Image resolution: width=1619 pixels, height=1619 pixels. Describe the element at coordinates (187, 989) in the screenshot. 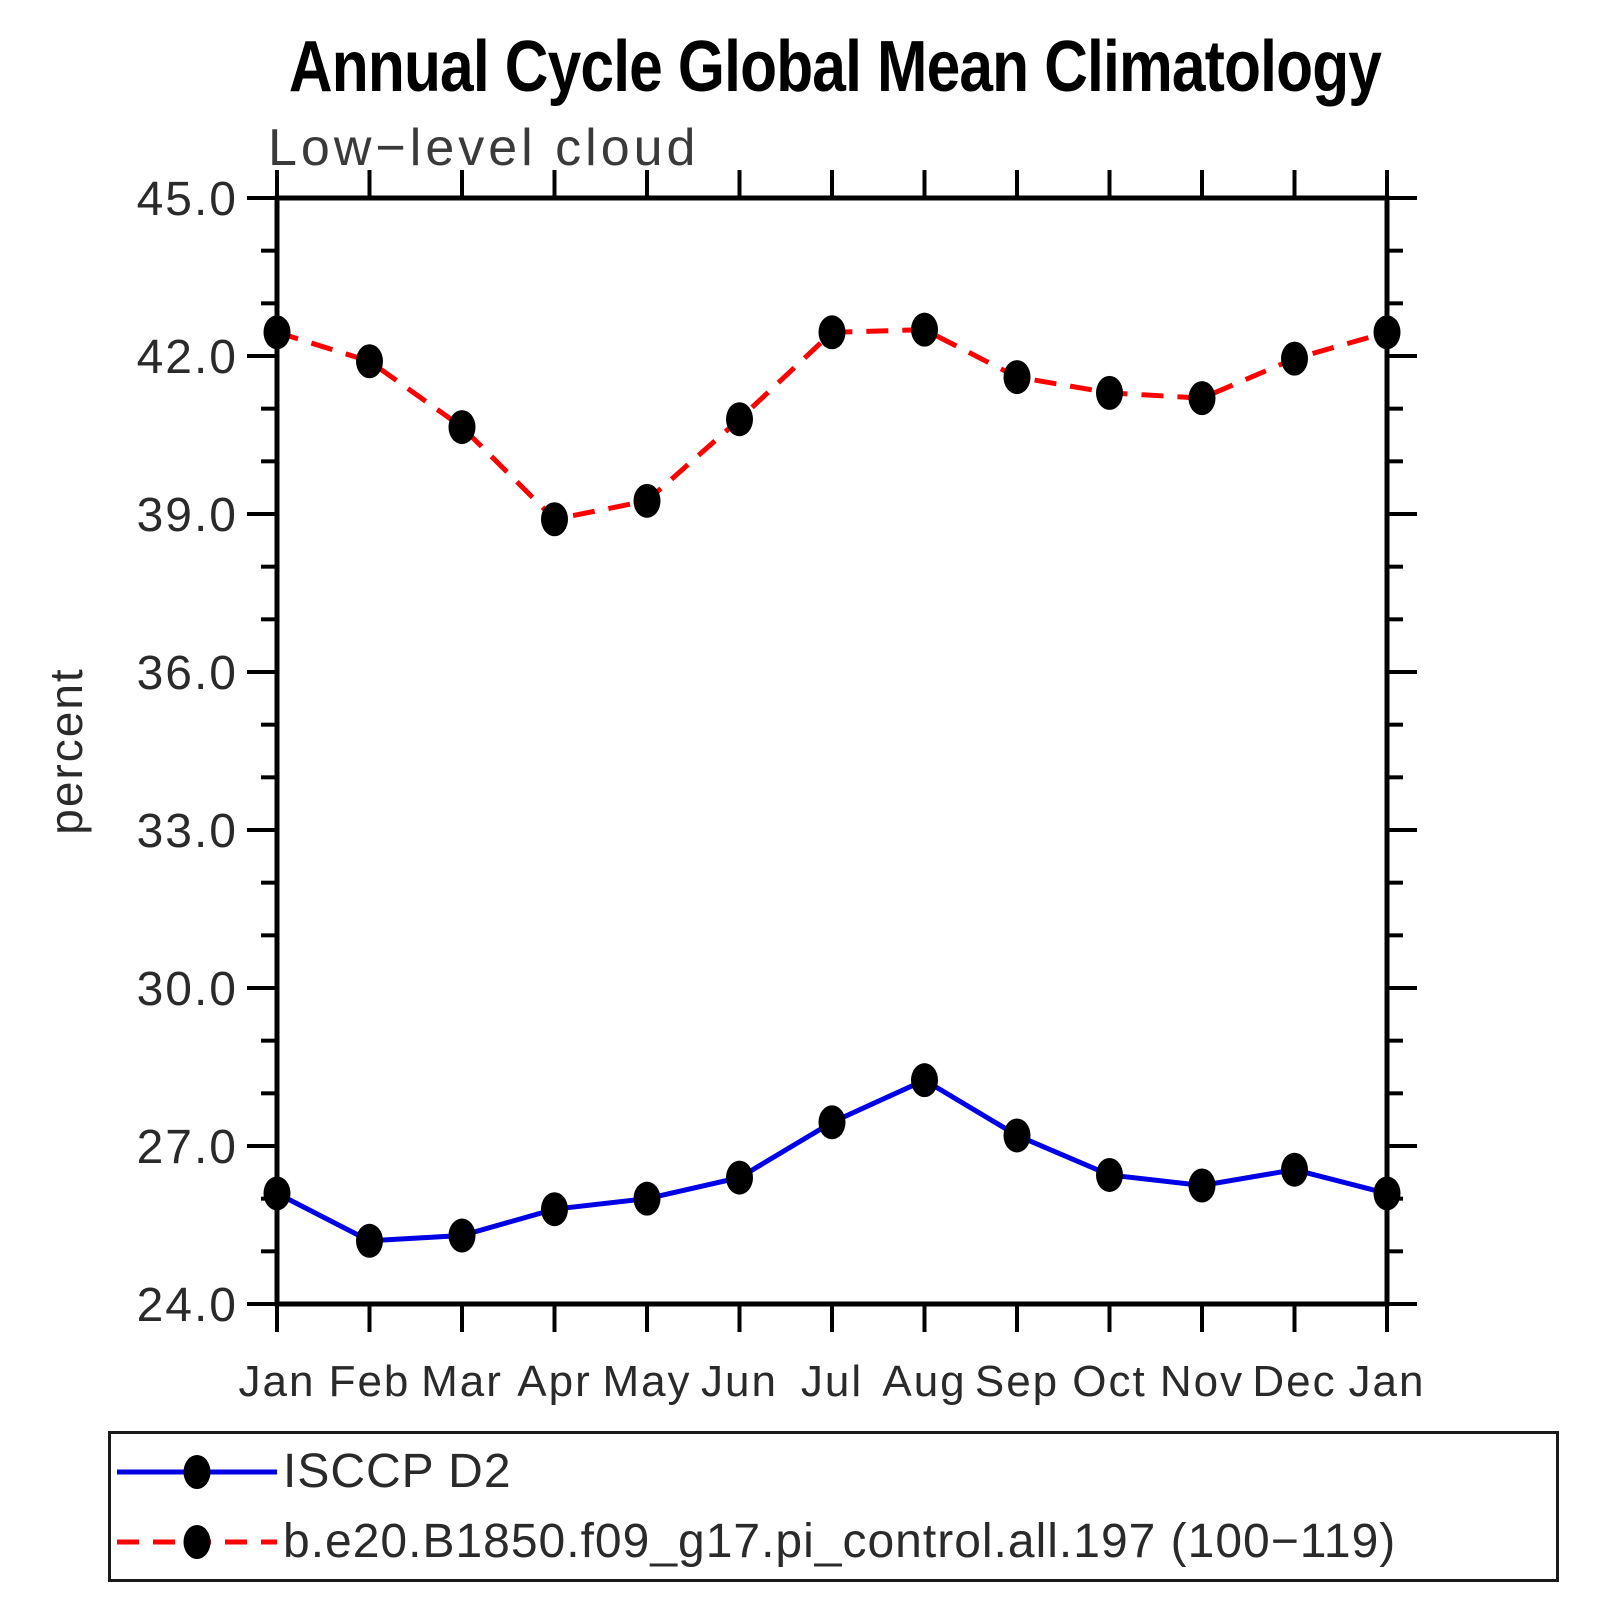

I see `y-tick-label: 30.0` at that location.